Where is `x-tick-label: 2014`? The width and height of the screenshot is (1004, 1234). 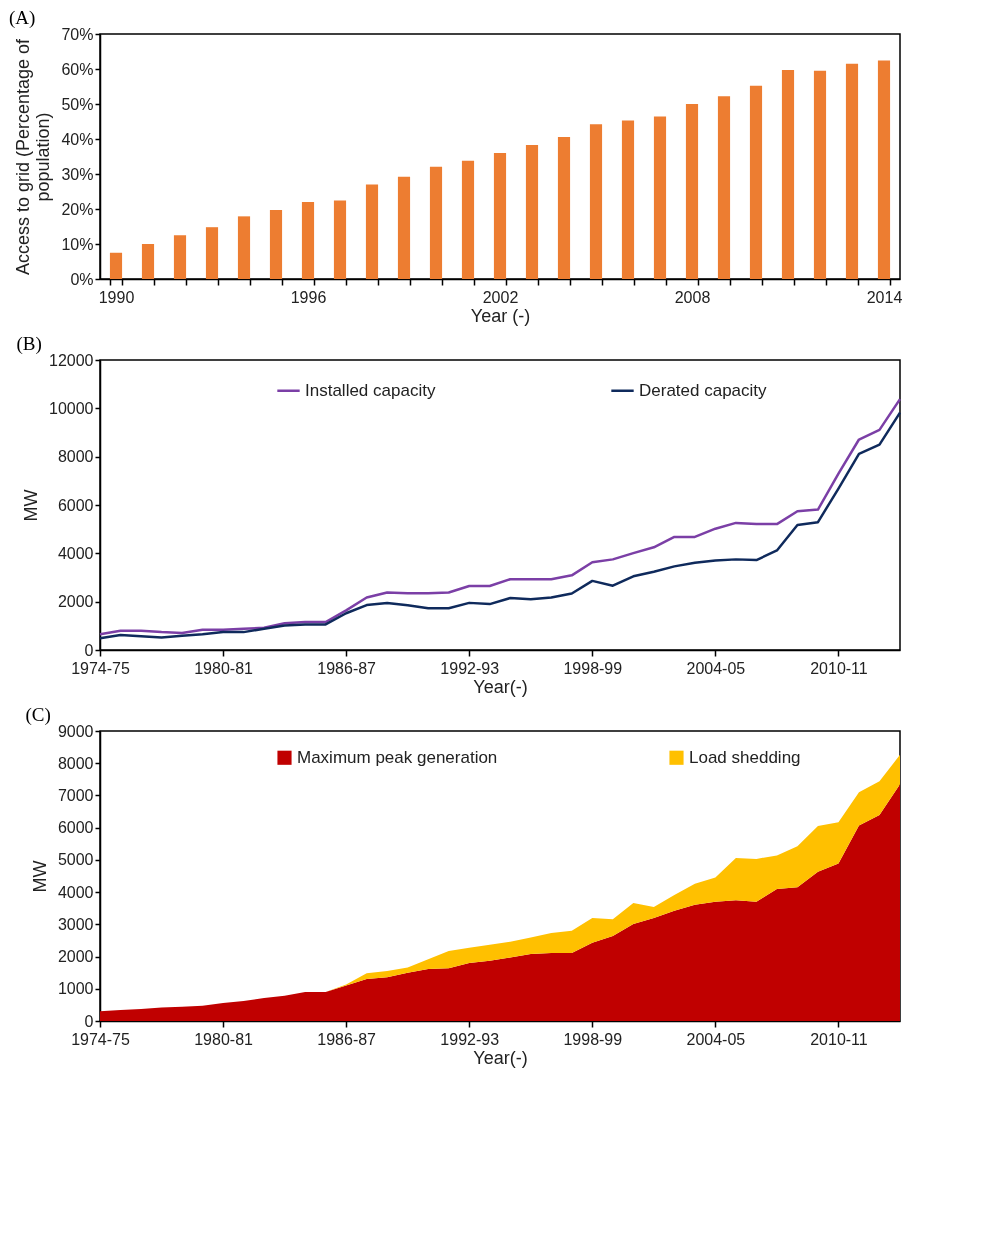 x-tick-label: 2014 is located at coordinates (884, 297).